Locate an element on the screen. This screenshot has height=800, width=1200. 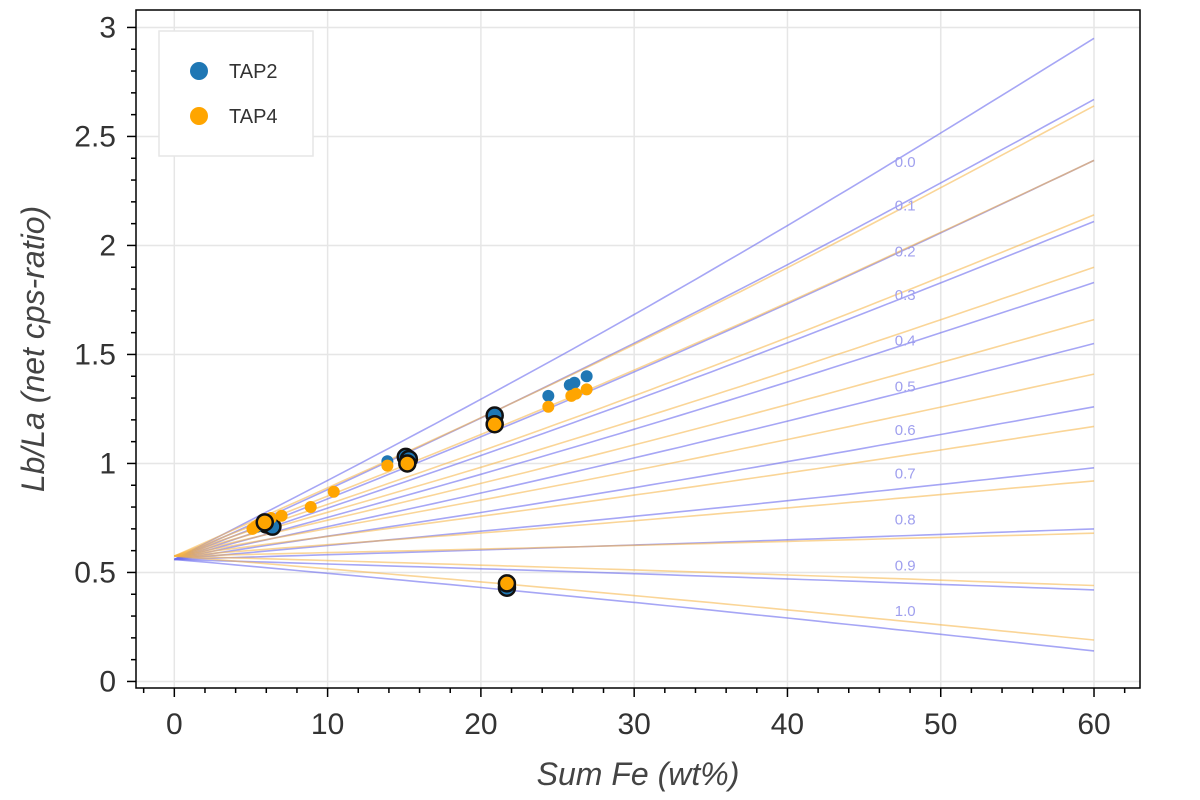
x-tick-label: 50 is located at coordinates (940, 724).